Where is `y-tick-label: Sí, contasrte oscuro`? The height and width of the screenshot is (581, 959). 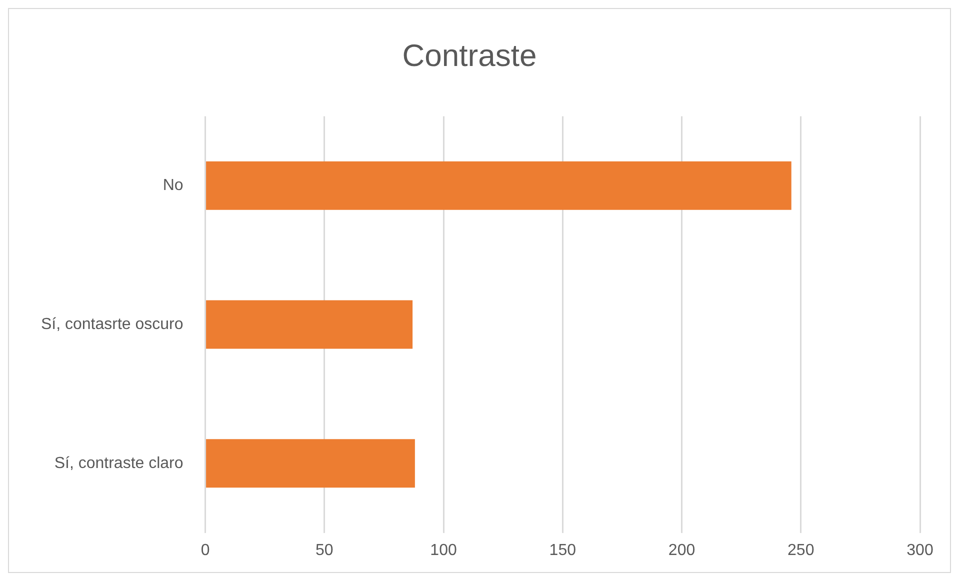
y-tick-label: Sí, contasrte oscuro is located at coordinates (112, 324).